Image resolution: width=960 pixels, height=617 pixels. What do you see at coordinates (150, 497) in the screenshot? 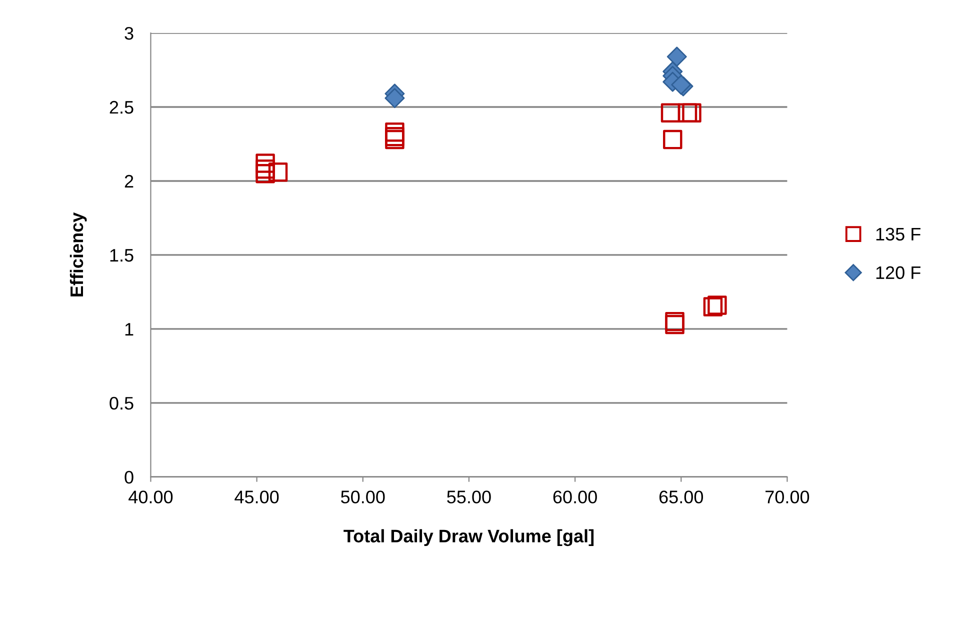
I see `x-tick-label: 40.00` at bounding box center [150, 497].